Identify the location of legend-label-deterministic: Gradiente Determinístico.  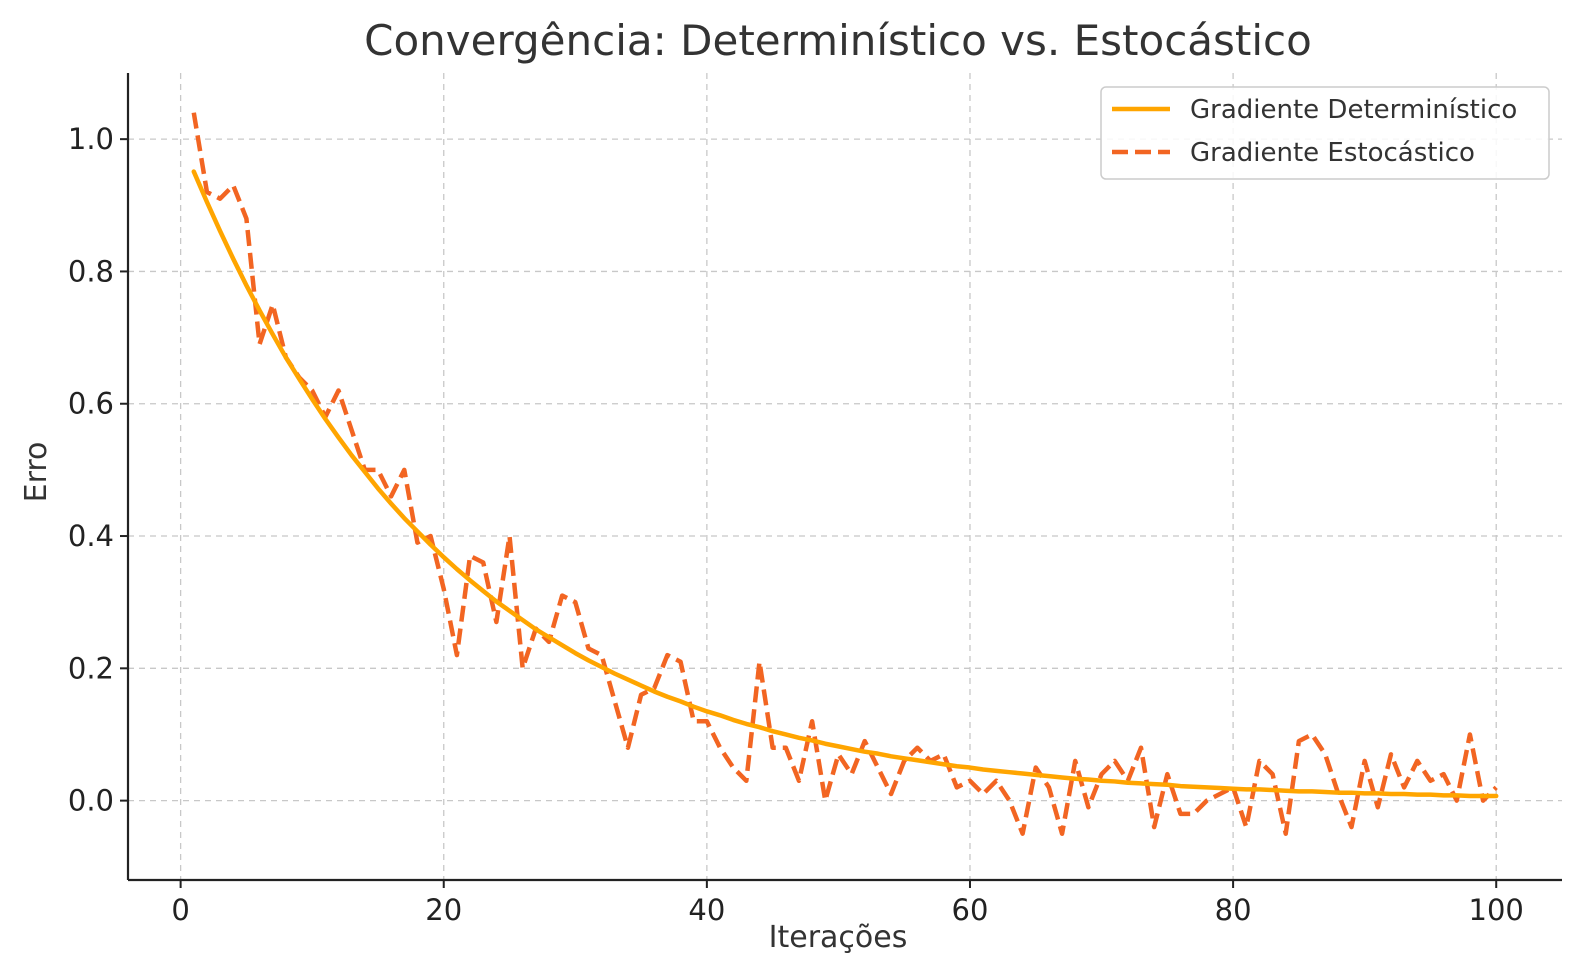
(1353, 110).